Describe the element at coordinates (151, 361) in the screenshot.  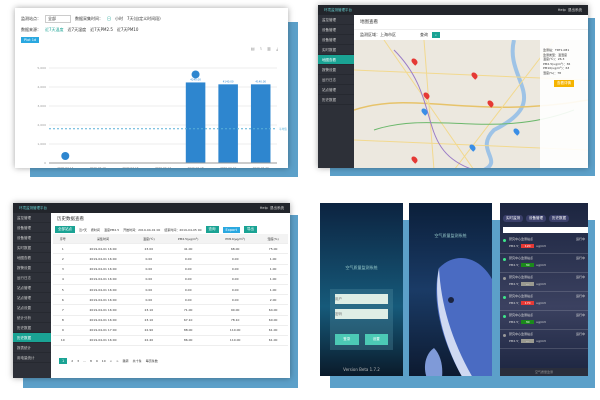
I see `page-link: 每页条数` at that location.